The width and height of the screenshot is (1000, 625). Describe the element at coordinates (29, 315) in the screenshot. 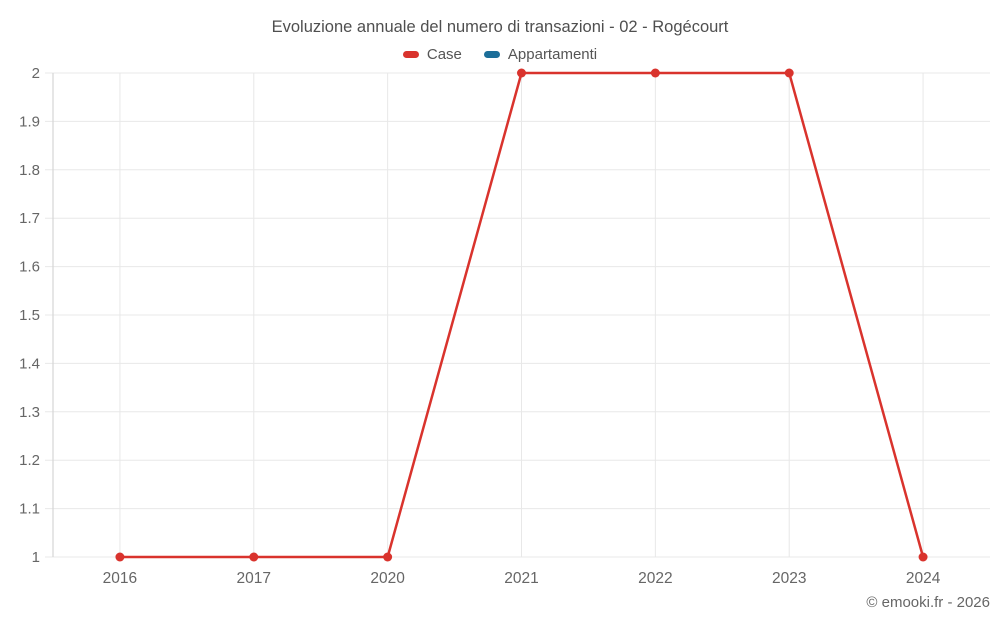

I see `y-tick-label: 1.5` at that location.